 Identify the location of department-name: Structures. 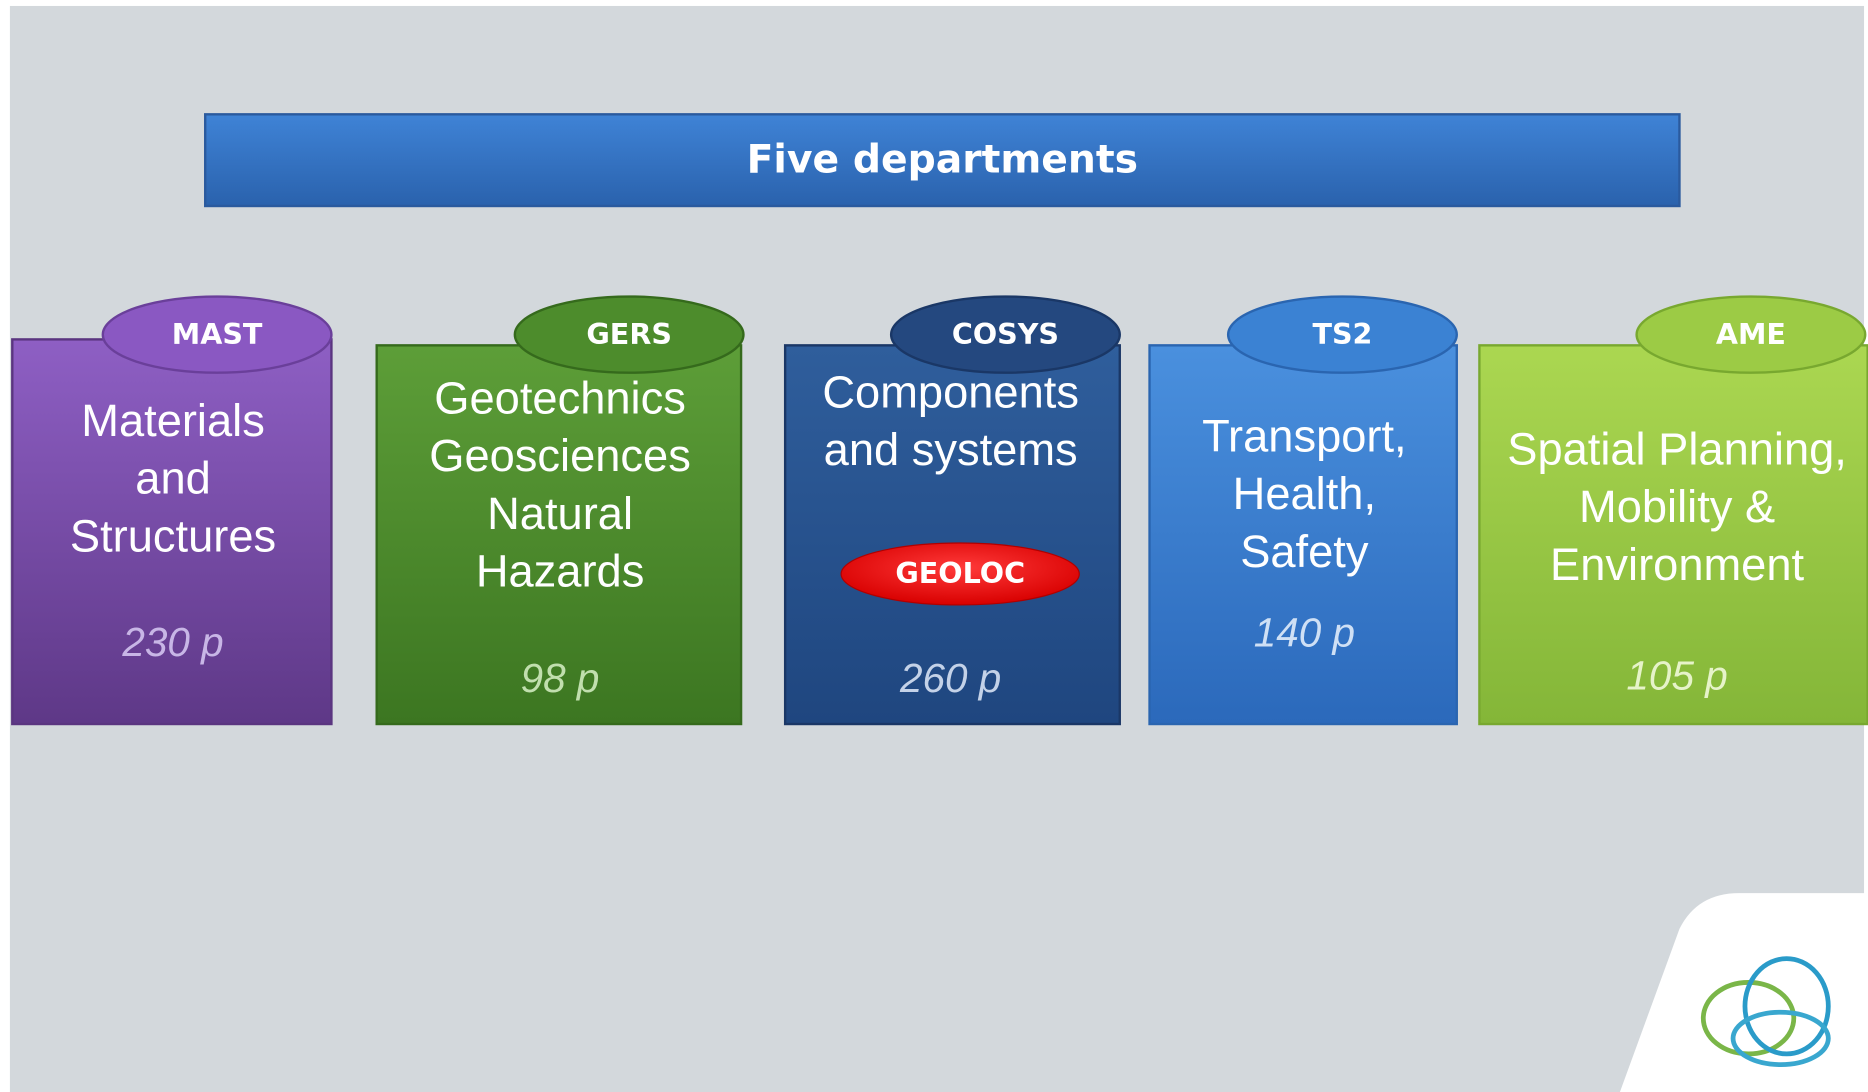
(173, 535).